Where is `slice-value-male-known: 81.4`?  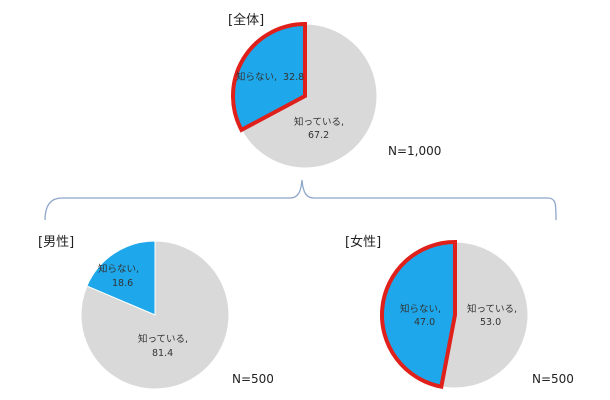 slice-value-male-known: 81.4 is located at coordinates (162, 353).